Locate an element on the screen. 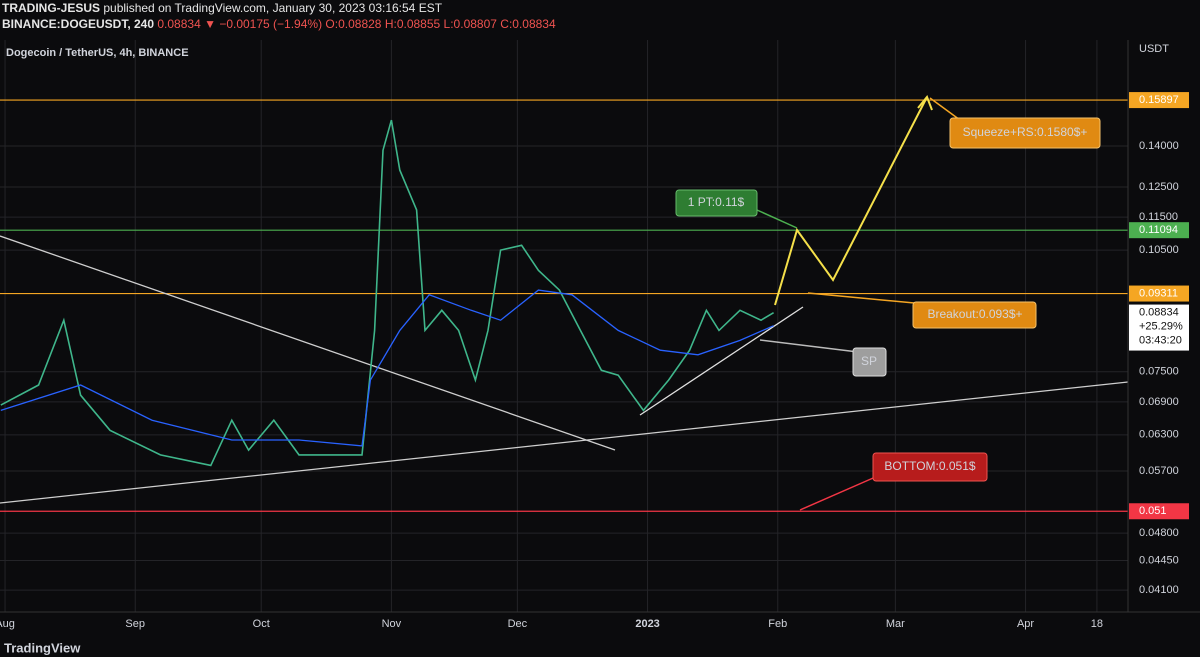 The height and width of the screenshot is (657, 1200). level-label: 0.15897 is located at coordinates (1159, 100).